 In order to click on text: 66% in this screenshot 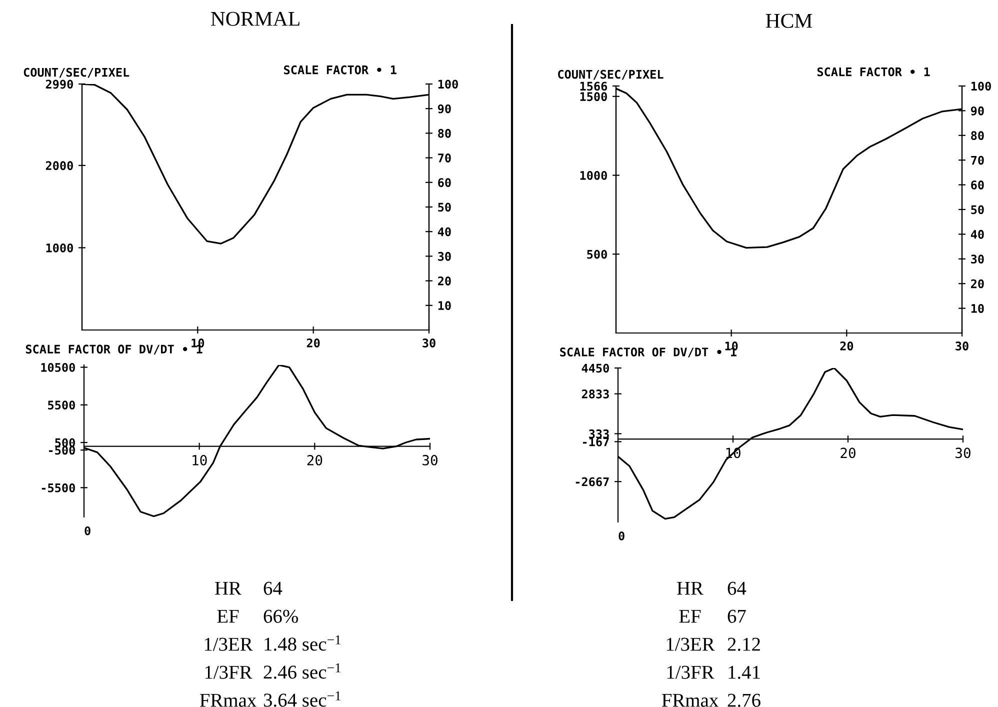, I will do `click(281, 616)`.